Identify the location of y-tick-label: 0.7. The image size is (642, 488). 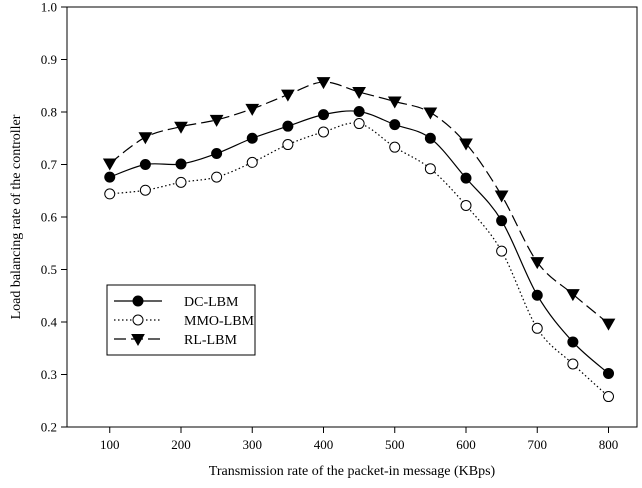
(49, 164).